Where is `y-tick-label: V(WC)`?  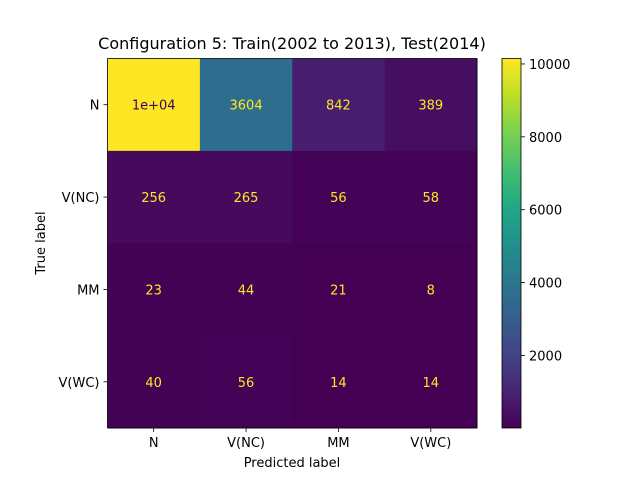
y-tick-label: V(WC) is located at coordinates (79, 383).